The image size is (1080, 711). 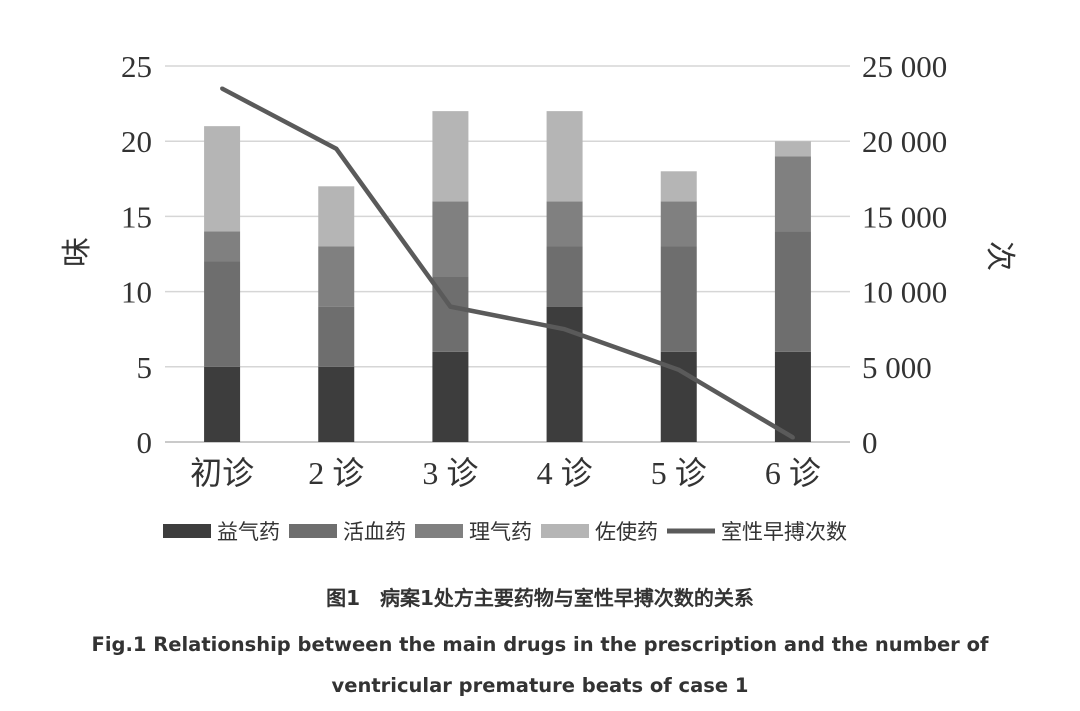 What do you see at coordinates (77, 252) in the screenshot?
I see `y-axis-label: 味` at bounding box center [77, 252].